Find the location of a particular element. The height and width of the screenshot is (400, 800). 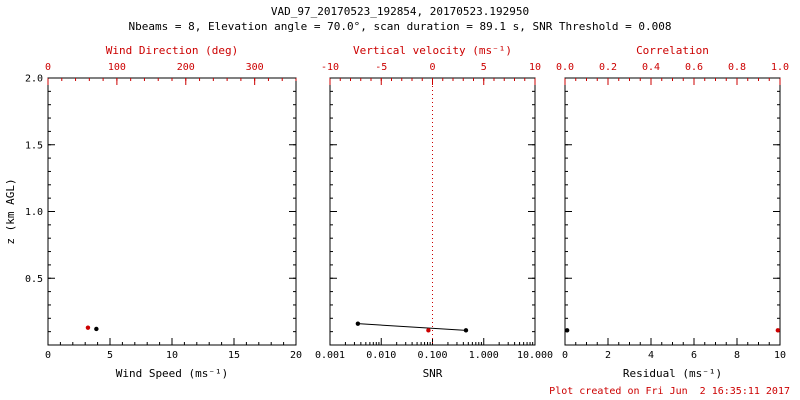

wind-speed-point is located at coordinates (96, 329).